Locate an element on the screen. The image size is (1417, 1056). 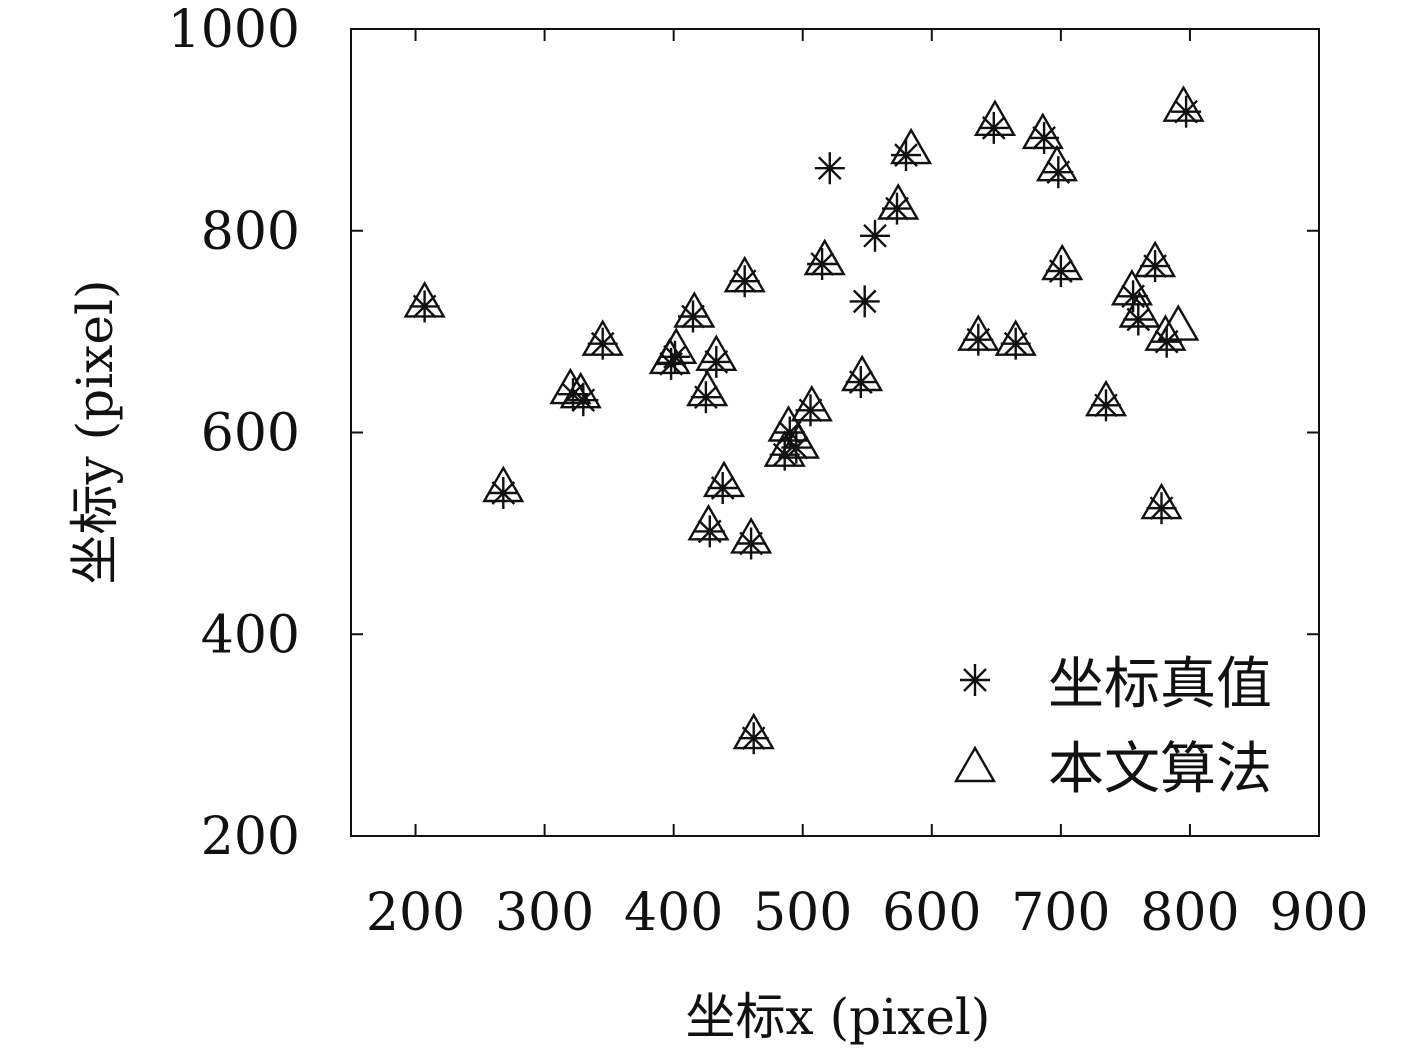
x-tick-label-900: 900 is located at coordinates (1318, 913).